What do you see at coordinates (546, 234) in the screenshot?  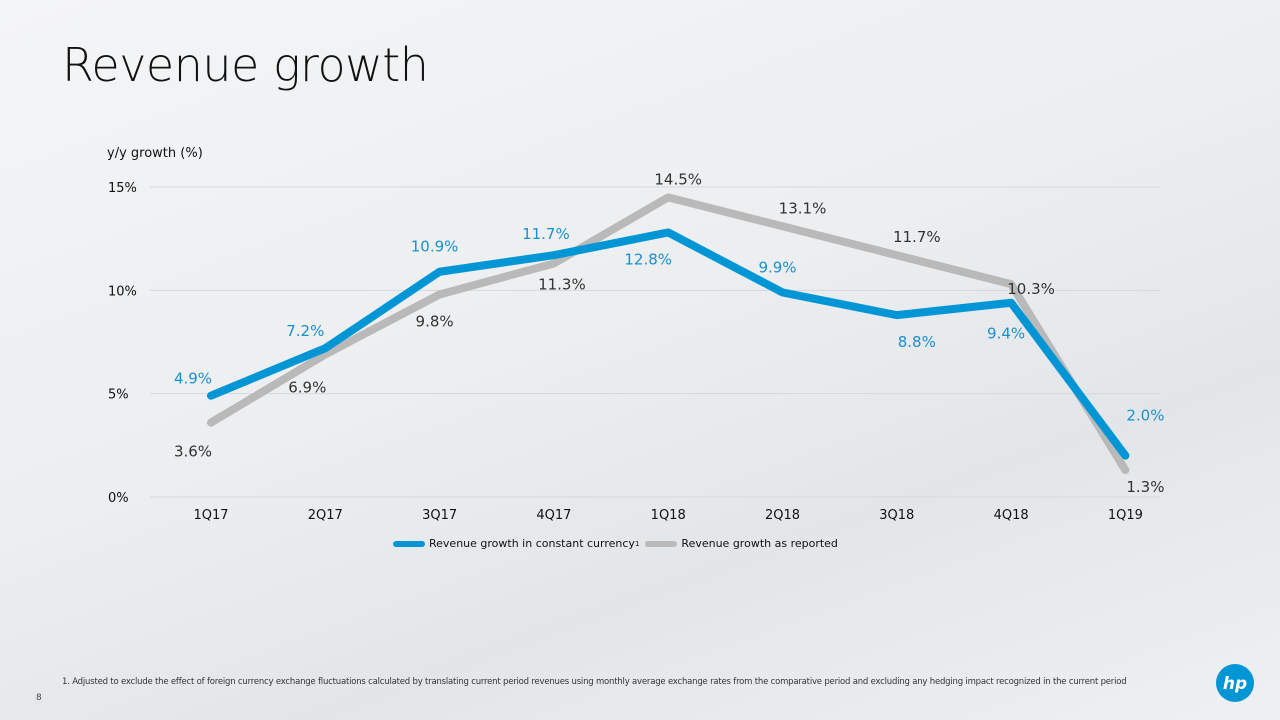 I see `data-label-constant-currency: 11.7%` at bounding box center [546, 234].